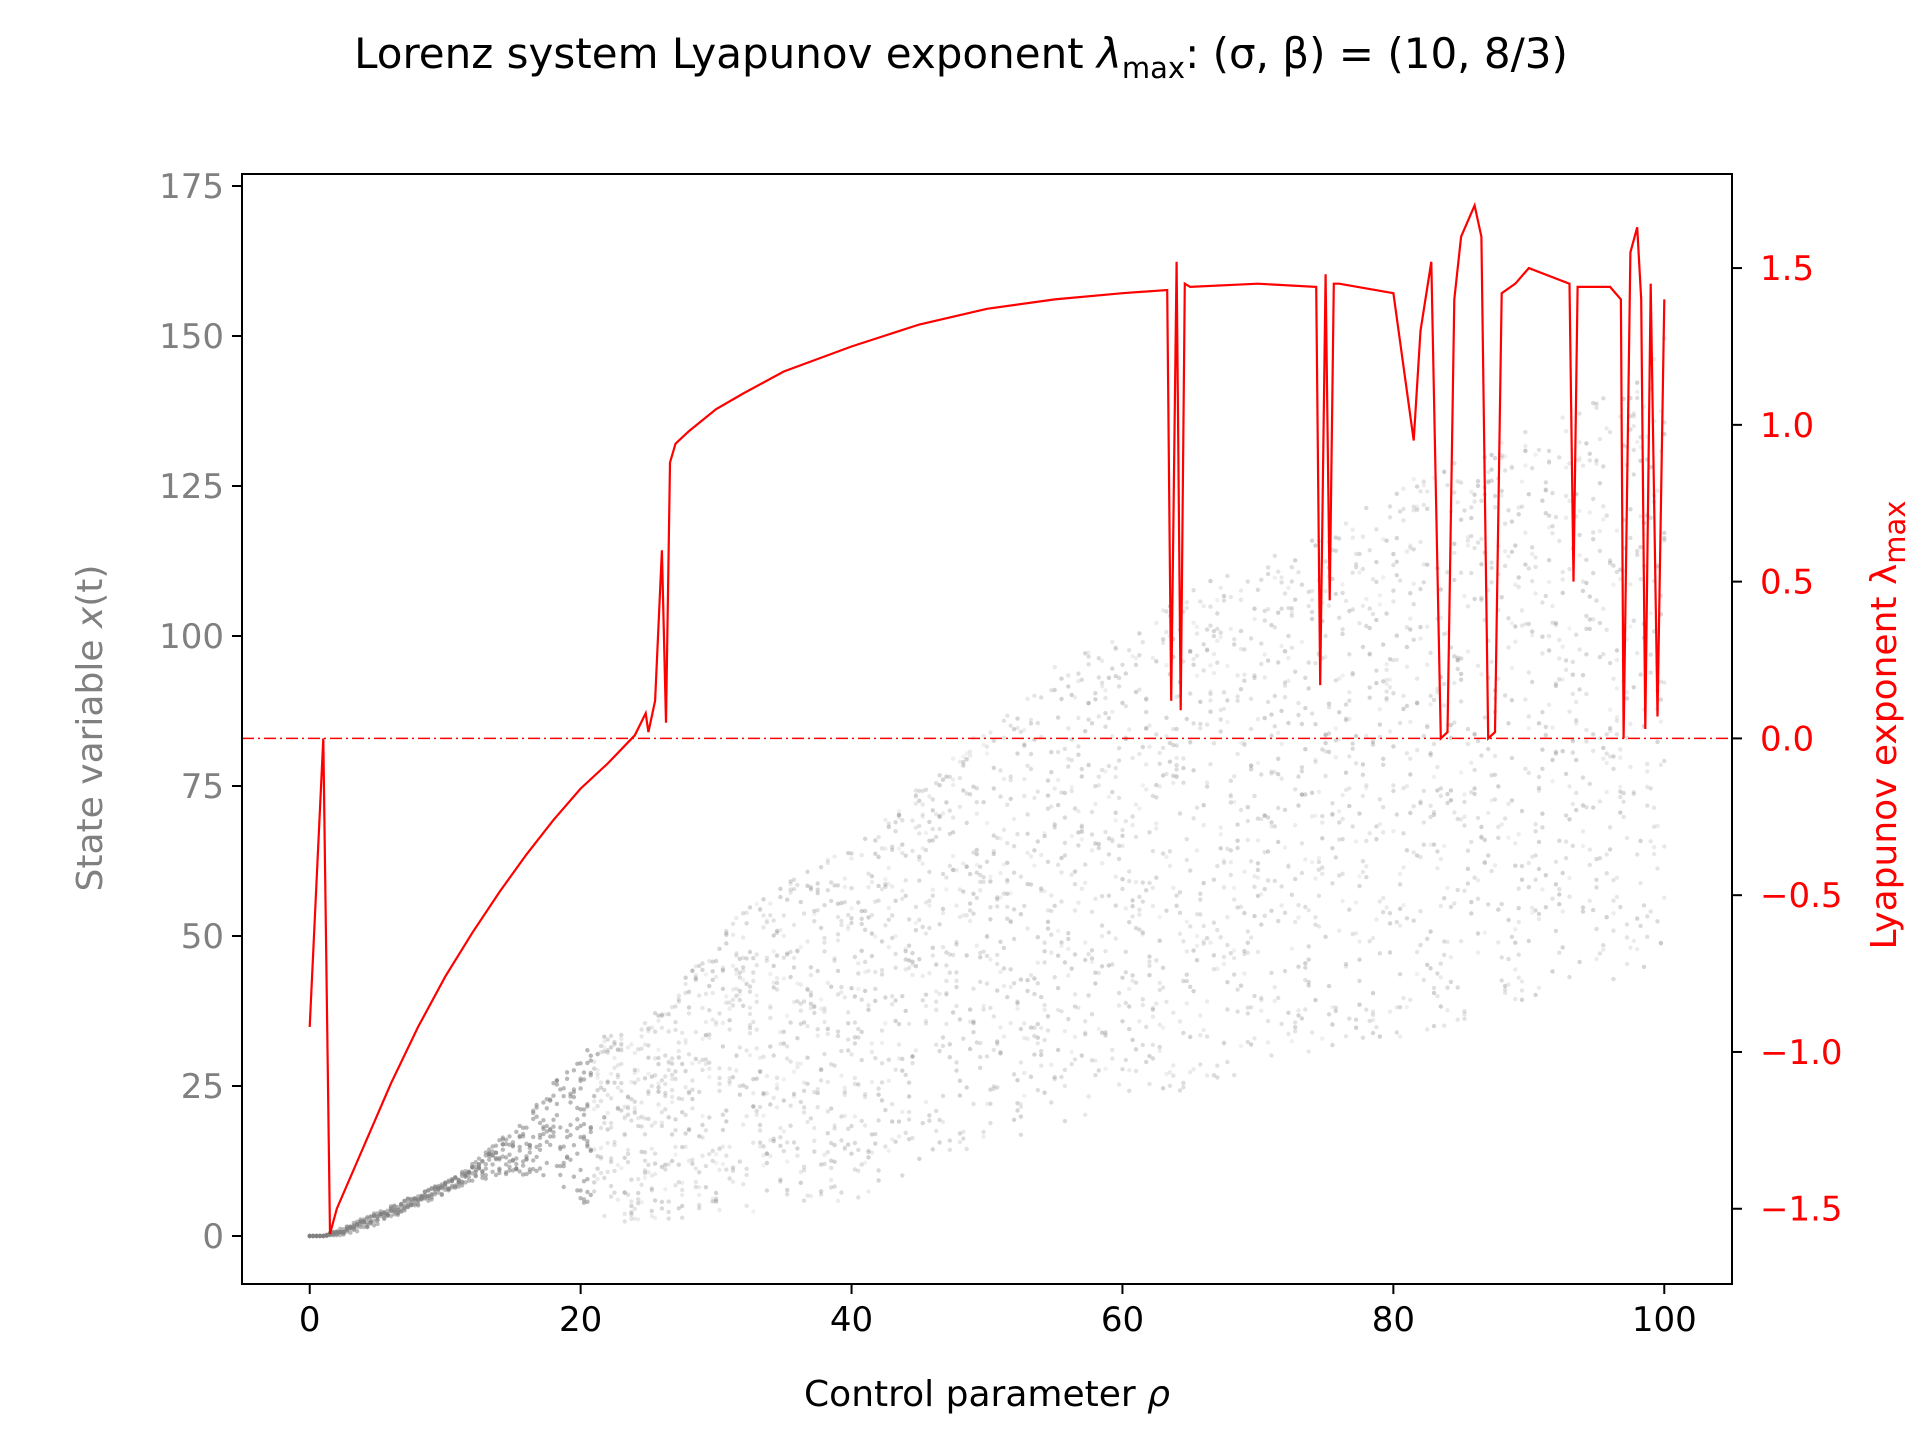  What do you see at coordinates (1801, 1053) in the screenshot?
I see `y-right-tick-label: −1.0` at bounding box center [1801, 1053].